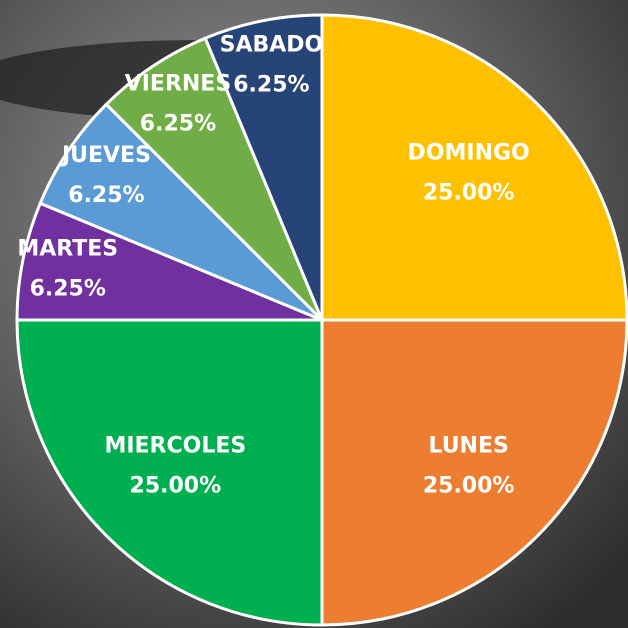  Describe the element at coordinates (67, 248) in the screenshot. I see `slice-label: MARTES` at that location.